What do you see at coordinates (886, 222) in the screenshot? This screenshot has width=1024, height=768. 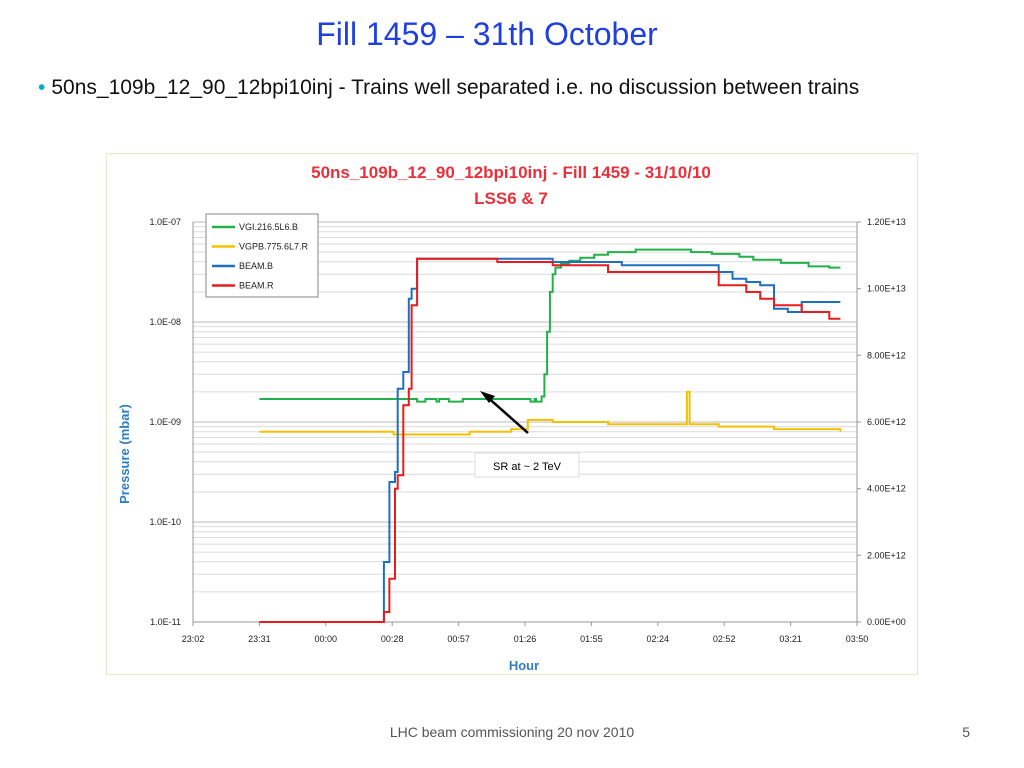 I see `y-right-tick-label: 1.20E+13` at bounding box center [886, 222].